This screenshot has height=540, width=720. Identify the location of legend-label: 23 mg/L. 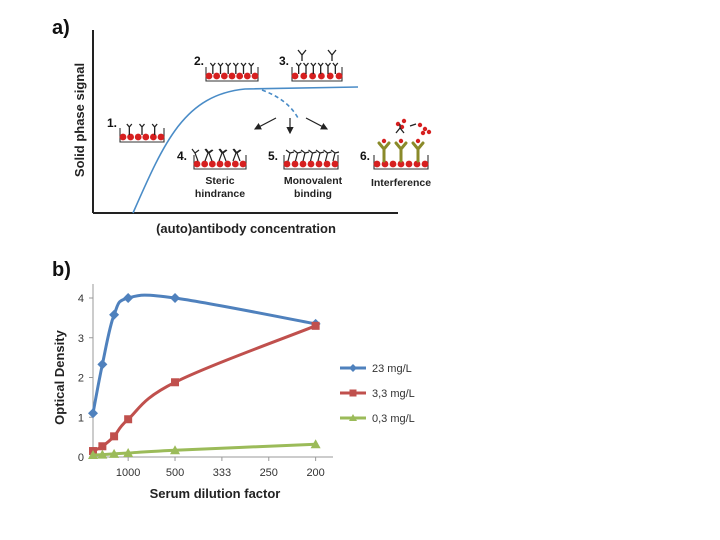
(392, 369).